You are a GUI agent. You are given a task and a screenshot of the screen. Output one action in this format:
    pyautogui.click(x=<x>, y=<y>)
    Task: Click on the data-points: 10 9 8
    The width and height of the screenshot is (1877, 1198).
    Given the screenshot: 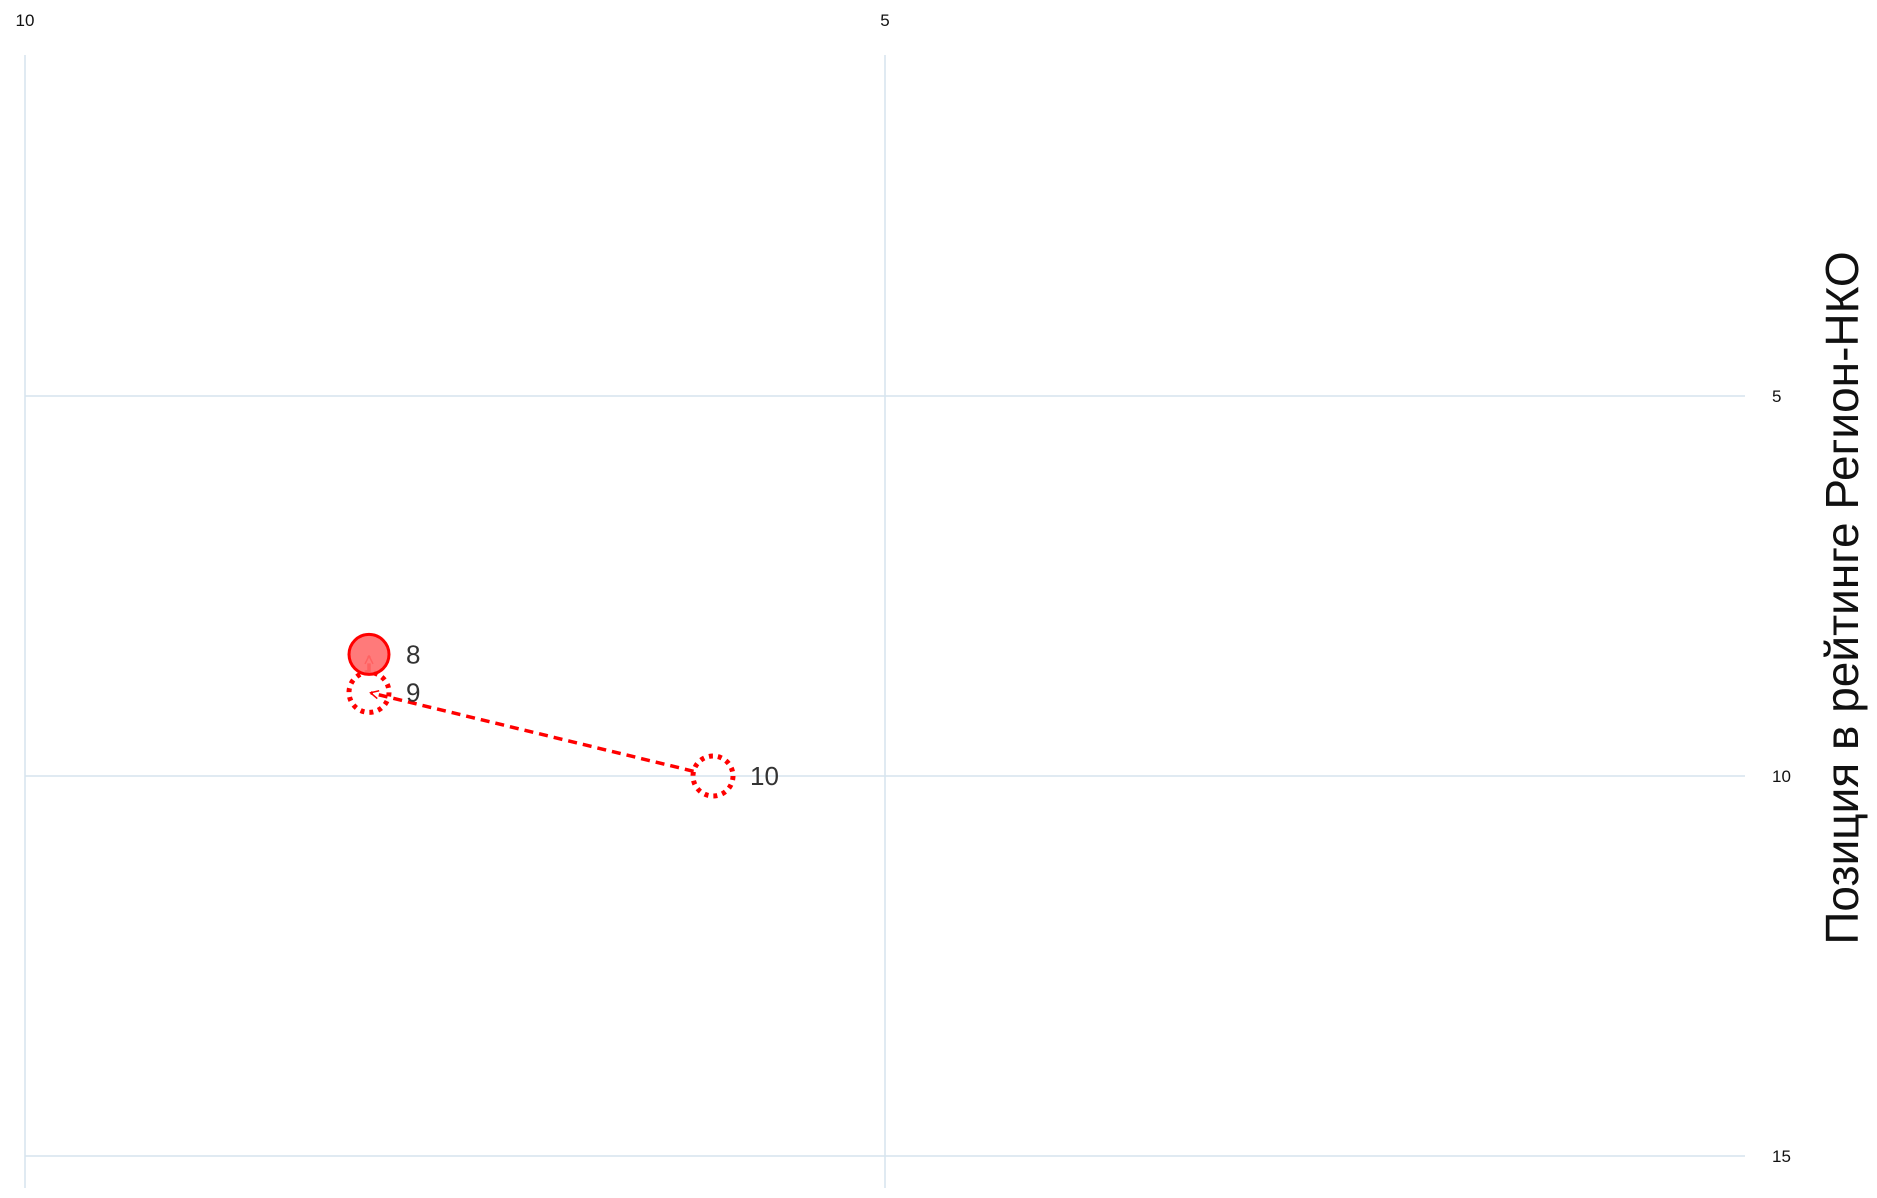 What is the action you would take?
    pyautogui.click(x=562, y=715)
    